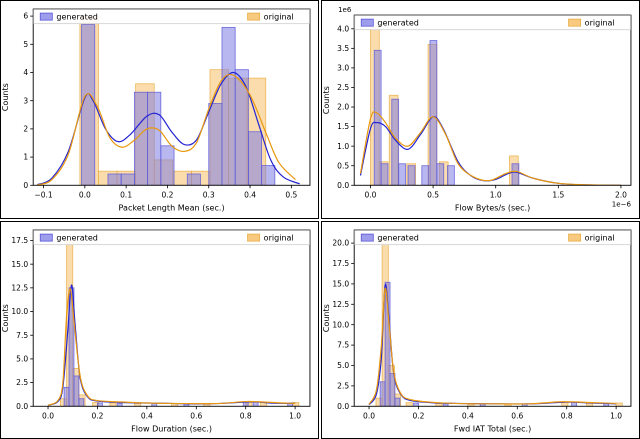 Image resolution: width=640 pixels, height=439 pixels. I want to click on plot-area, so click(490, 106).